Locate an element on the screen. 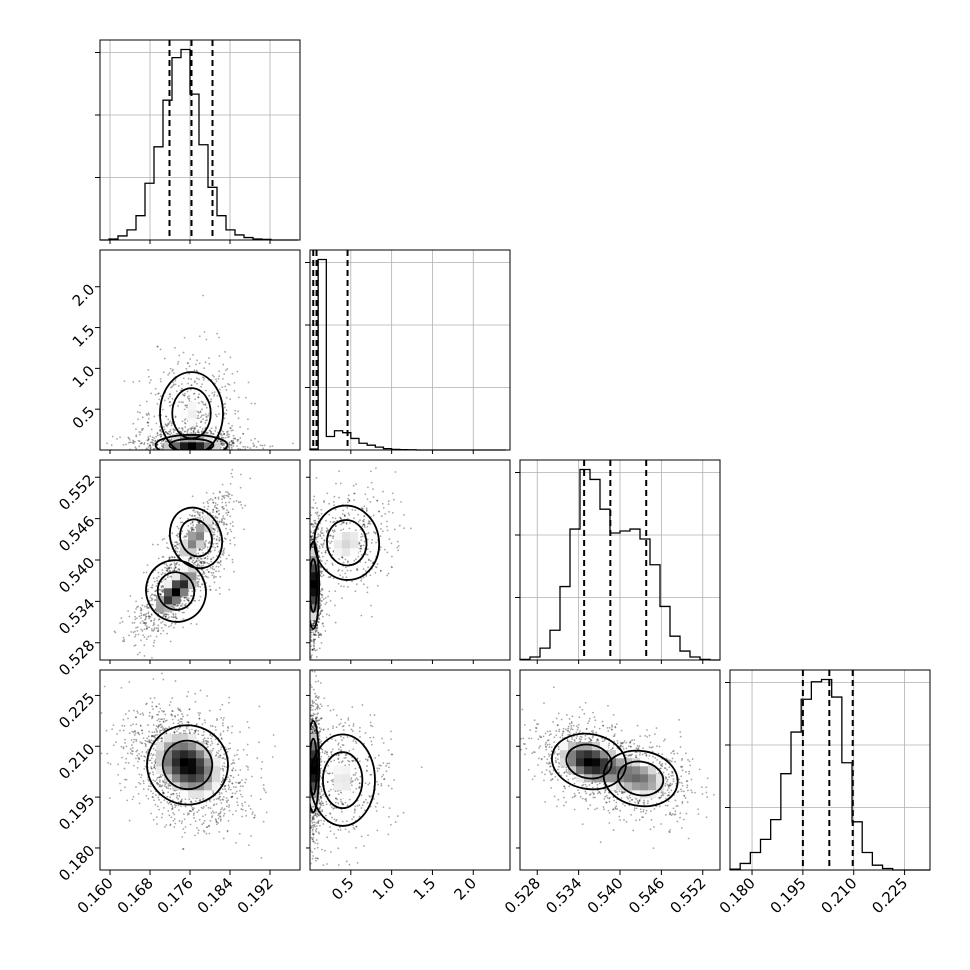 The image size is (970, 970). contour-level is located at coordinates (315, 585).